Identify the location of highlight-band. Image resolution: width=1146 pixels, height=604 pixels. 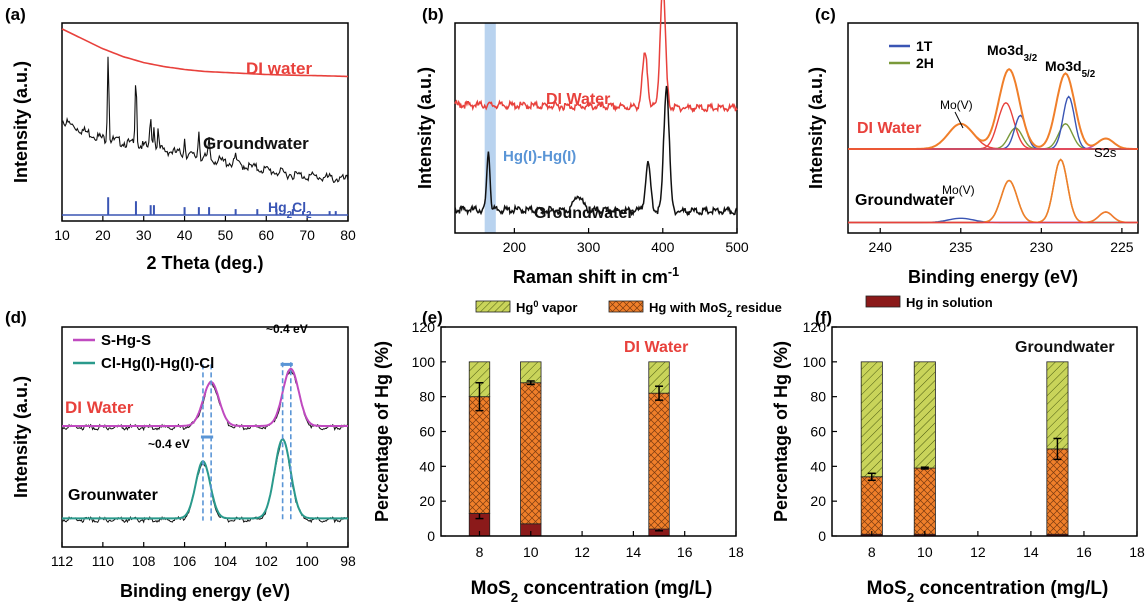
(490, 128).